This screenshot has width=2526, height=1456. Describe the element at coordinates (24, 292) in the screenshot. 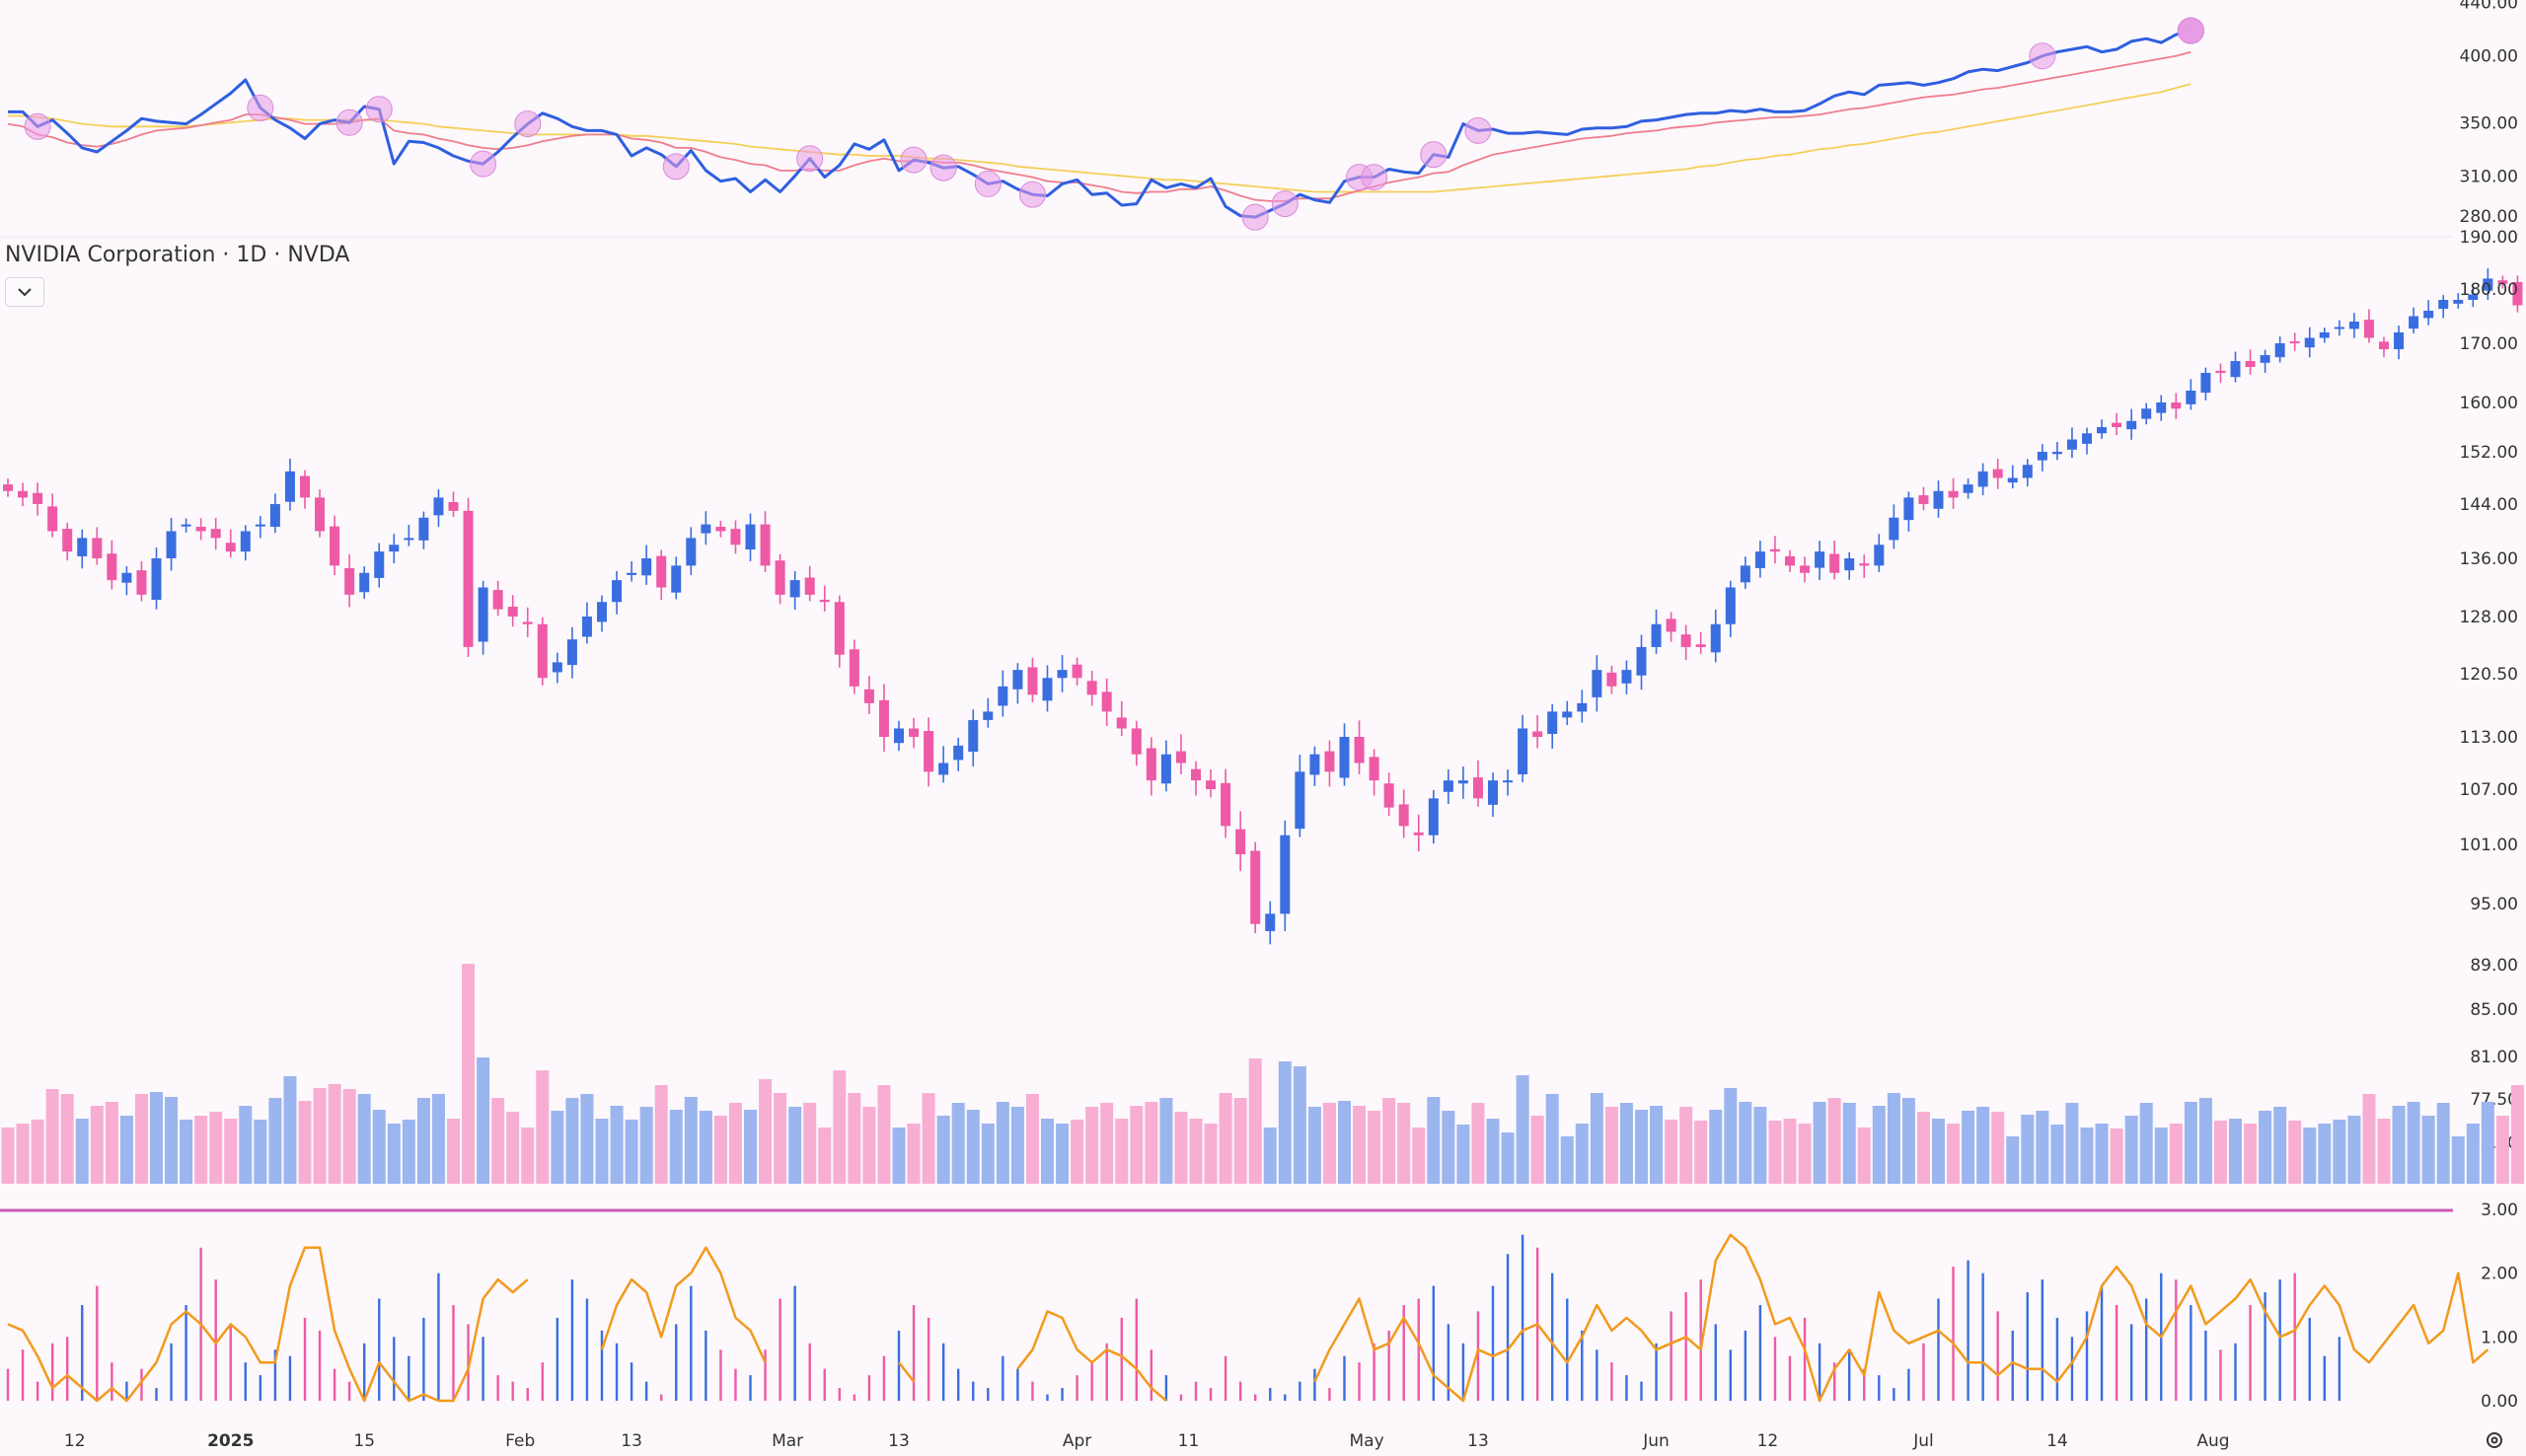

I see `collapse-button` at that location.